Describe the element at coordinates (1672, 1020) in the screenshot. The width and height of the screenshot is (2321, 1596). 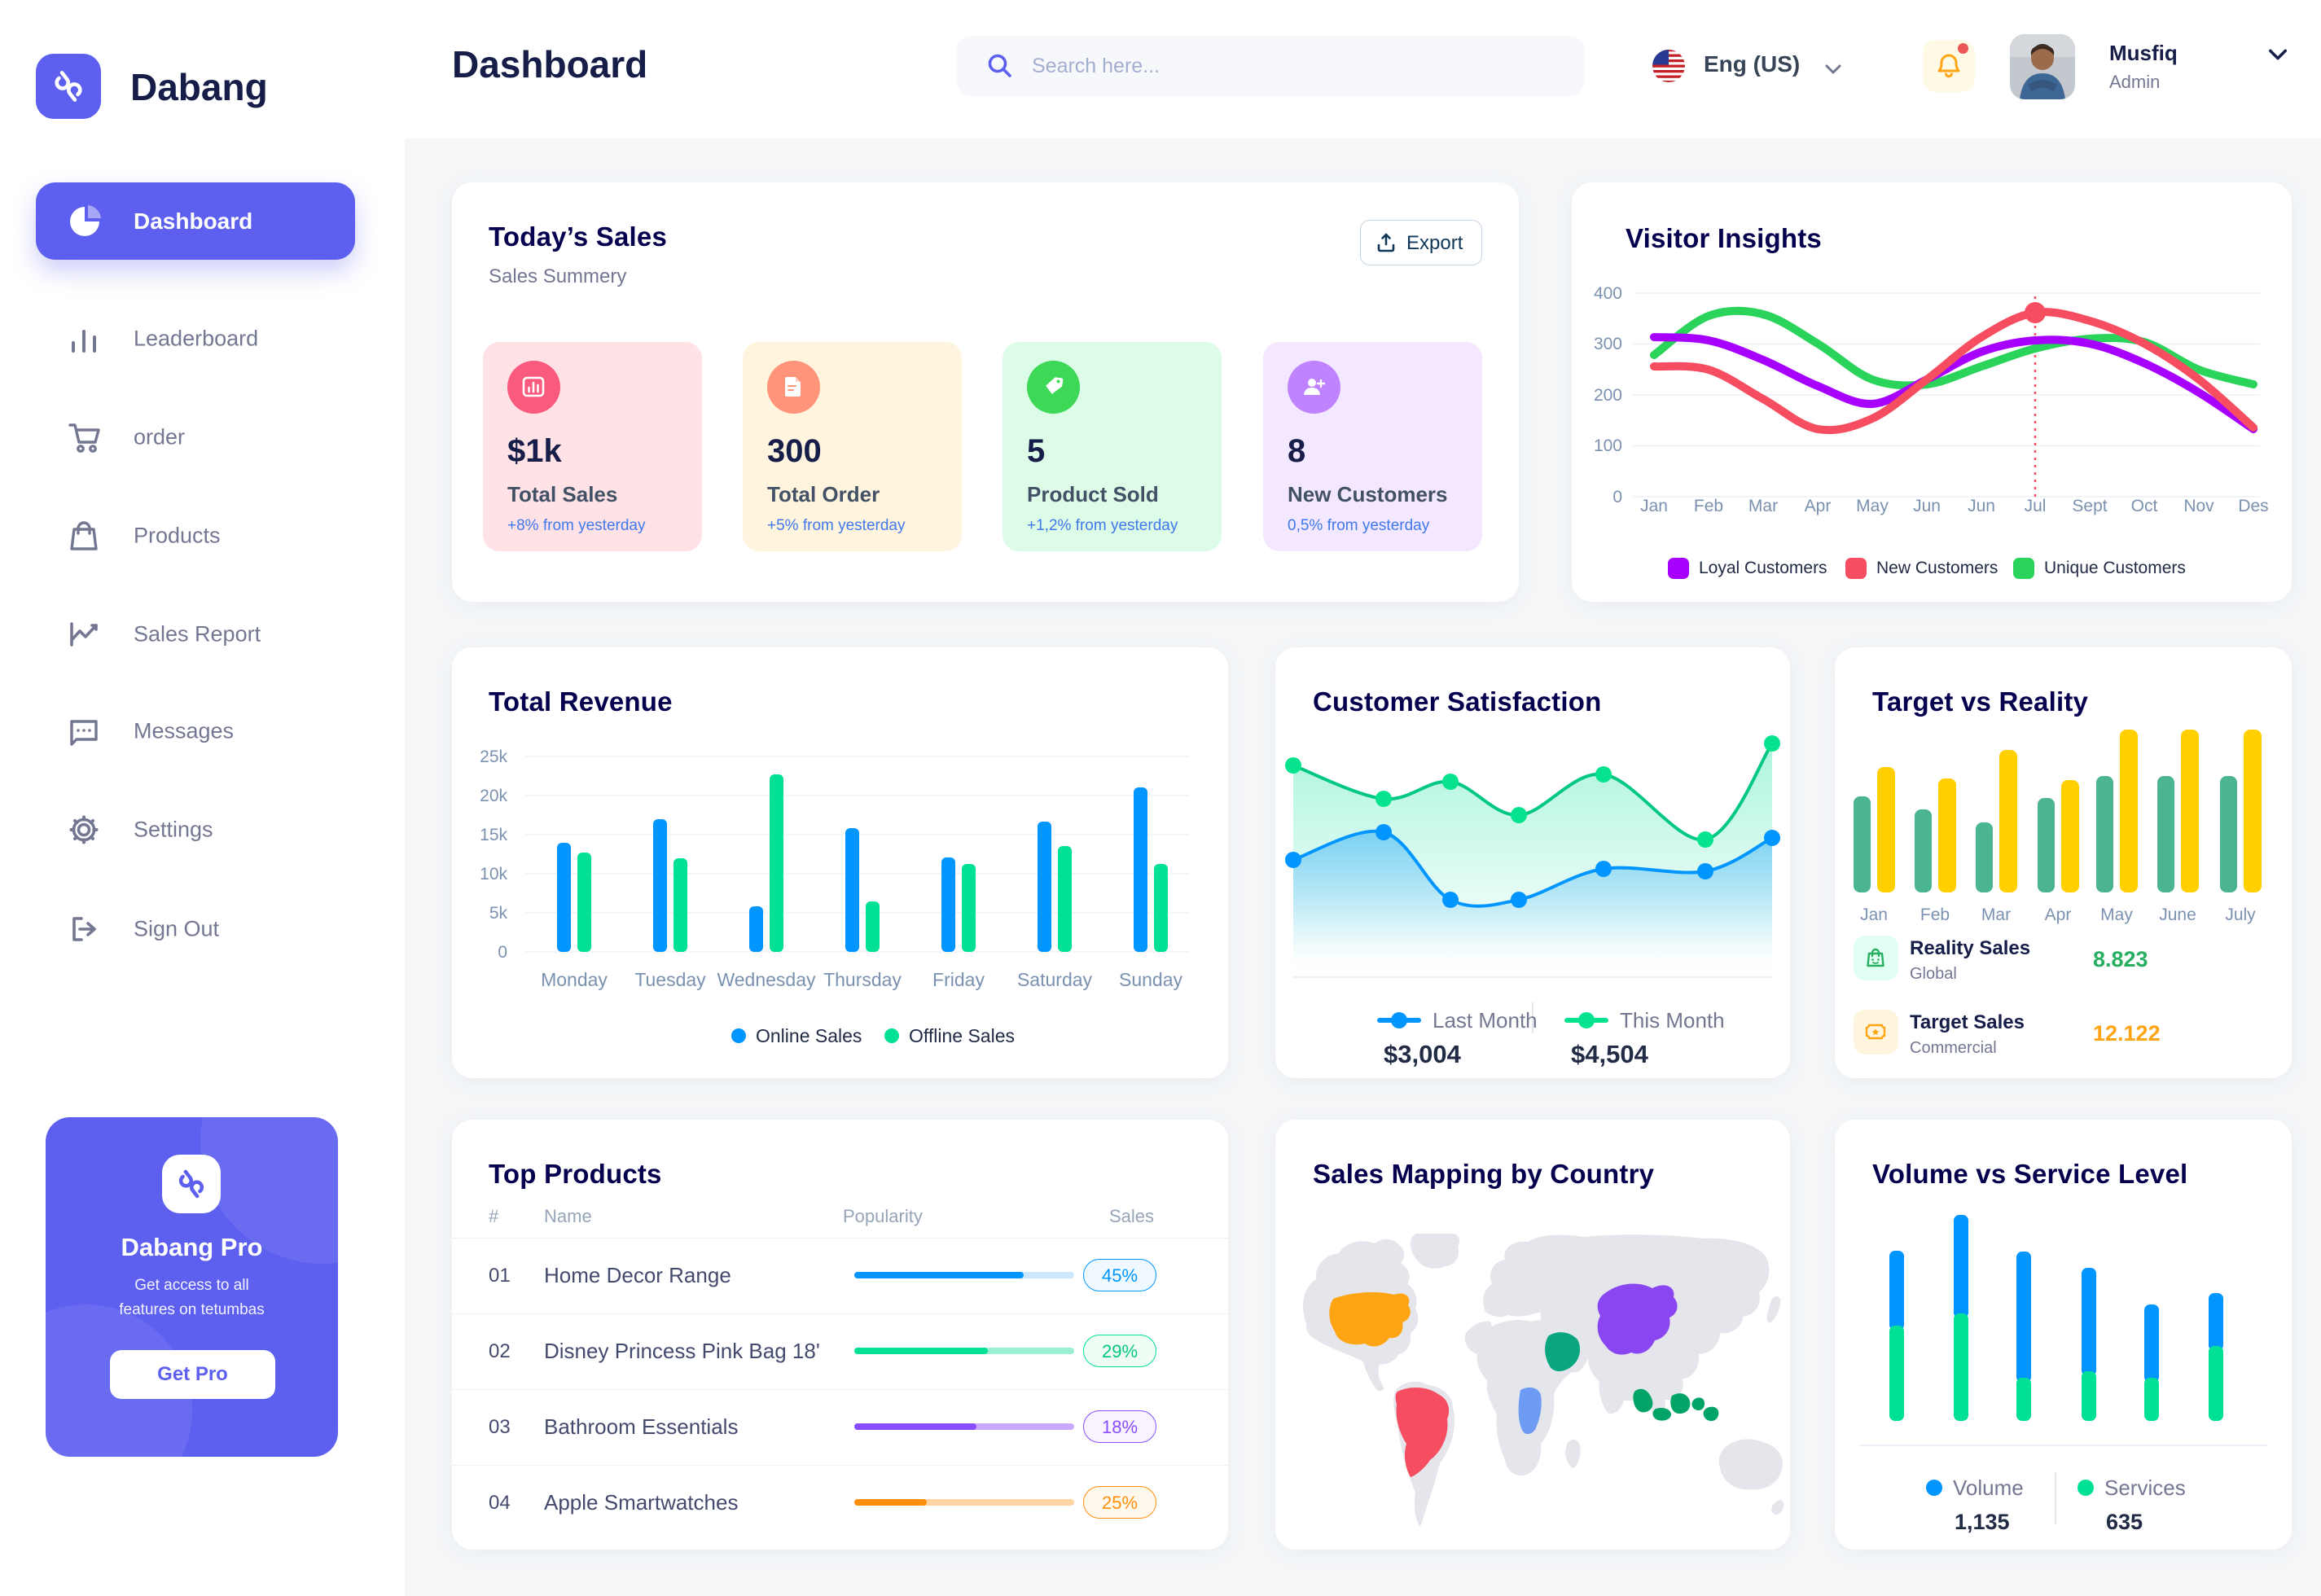
I see `svg-text: This Month` at that location.